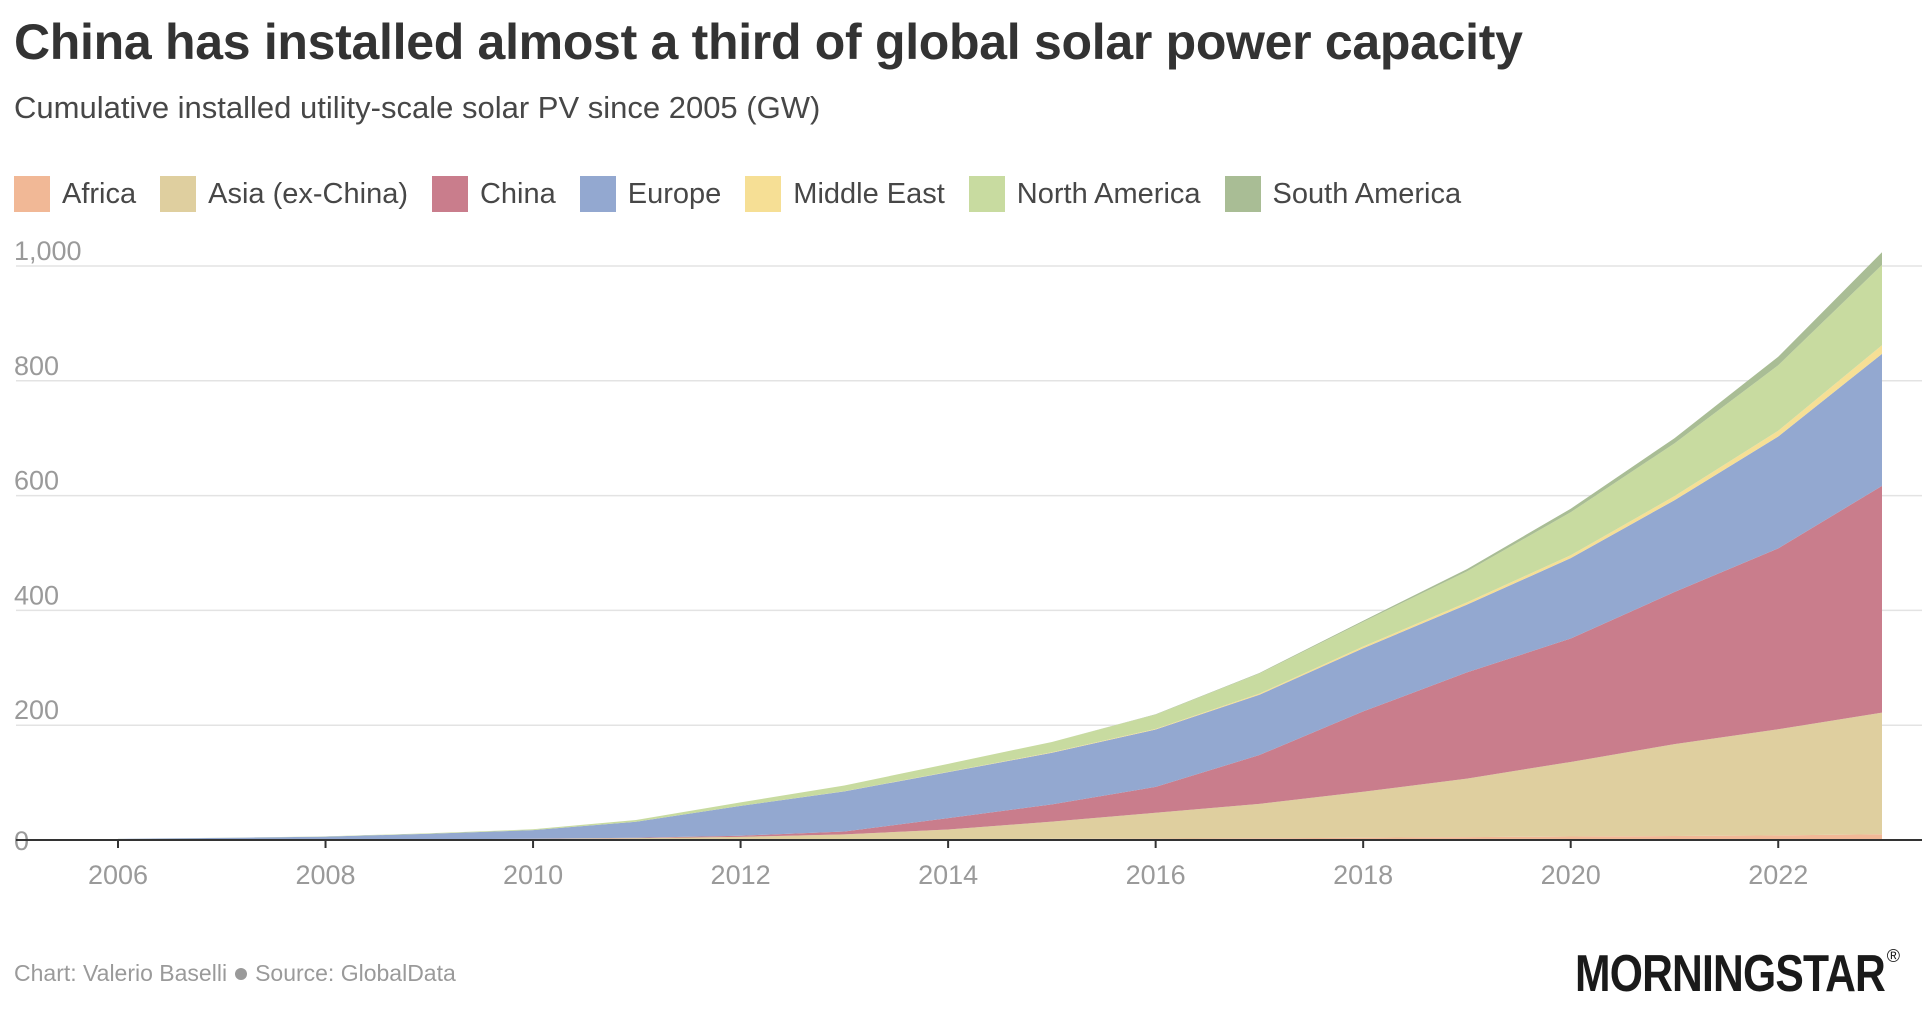 The width and height of the screenshot is (1924, 1030). I want to click on morningstar-logo: MORNINGSTAR ®, so click(1703, 974).